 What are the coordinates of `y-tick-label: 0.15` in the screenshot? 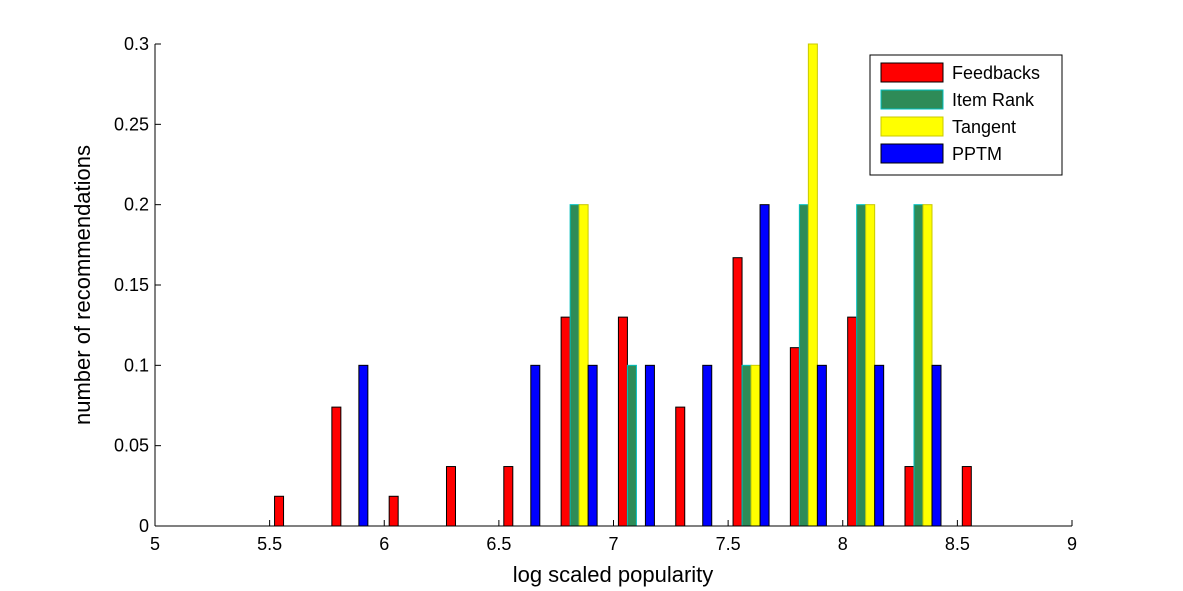 It's located at (131, 285).